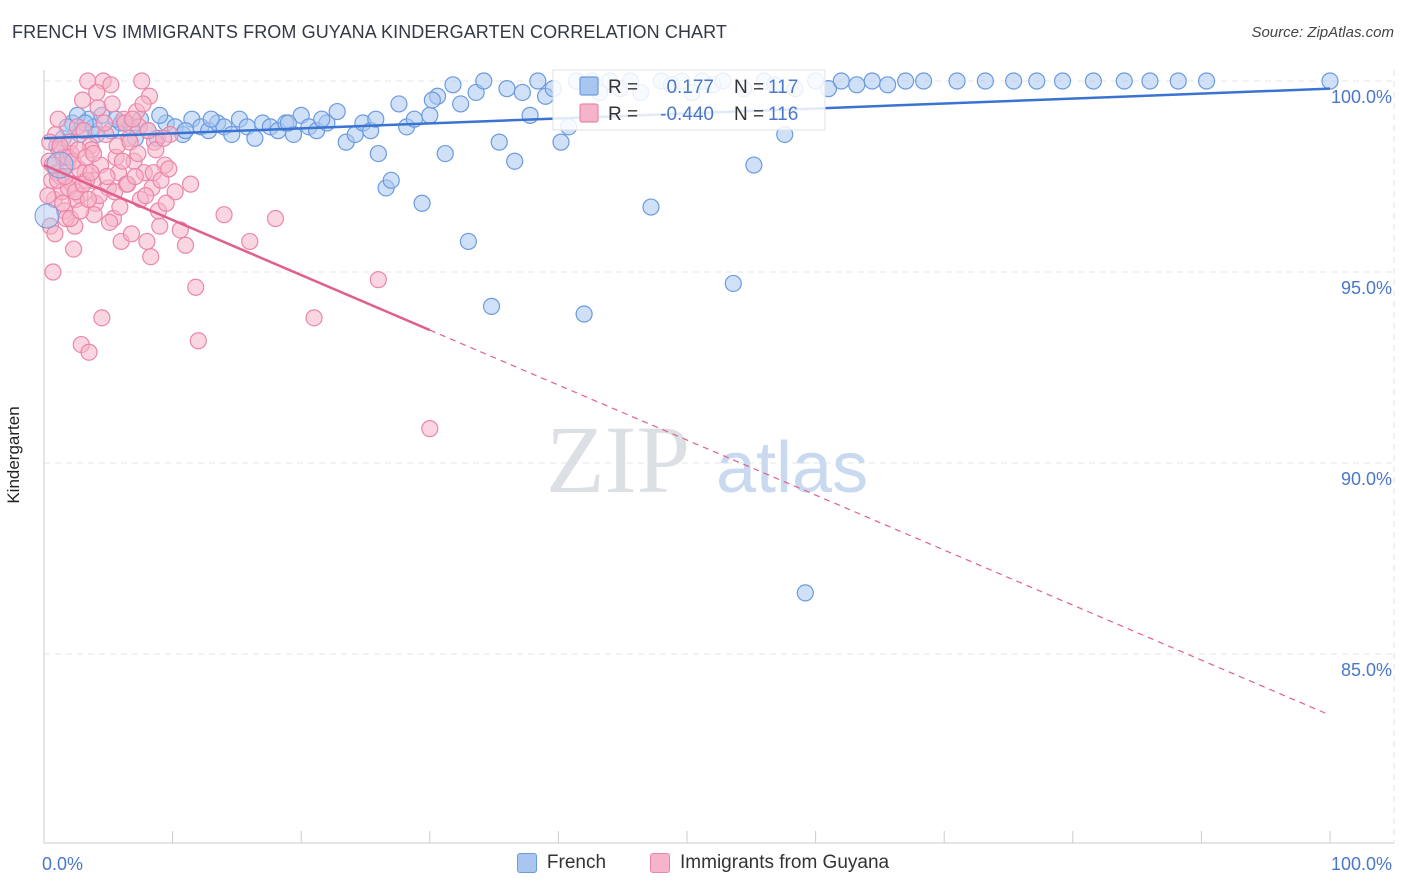  Describe the element at coordinates (1361, 97) in the screenshot. I see `y-tick-label: 100.0%` at that location.